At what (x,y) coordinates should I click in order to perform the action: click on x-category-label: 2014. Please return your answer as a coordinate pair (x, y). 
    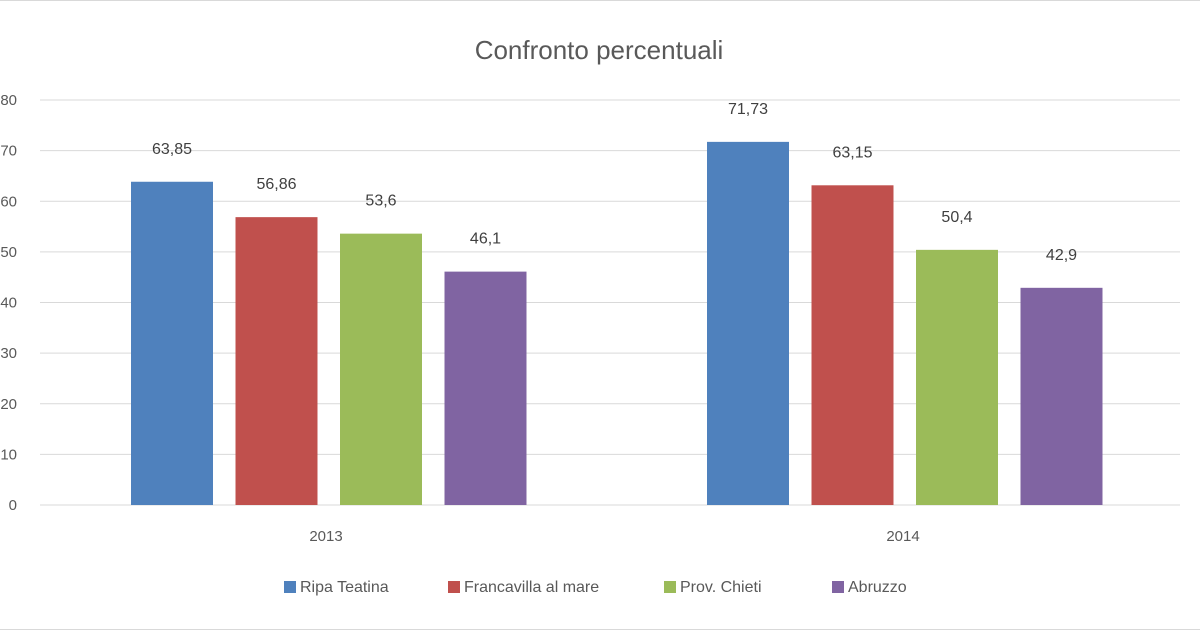
    Looking at the image, I should click on (902, 536).